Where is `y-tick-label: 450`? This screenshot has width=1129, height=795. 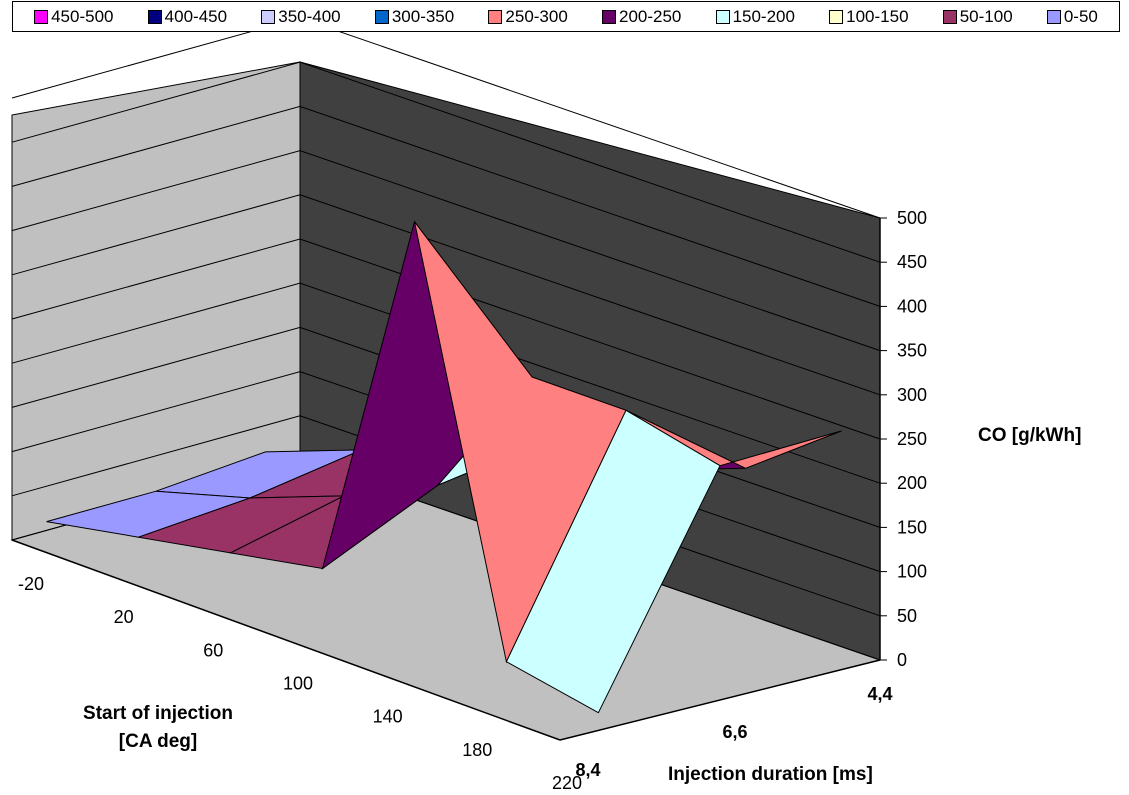 y-tick-label: 450 is located at coordinates (912, 262).